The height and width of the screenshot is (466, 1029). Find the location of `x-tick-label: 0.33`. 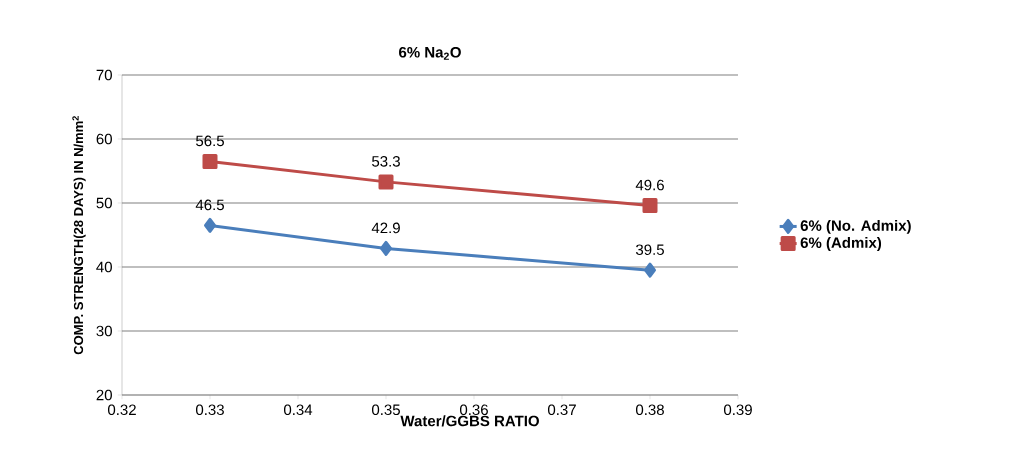

x-tick-label: 0.33 is located at coordinates (210, 410).